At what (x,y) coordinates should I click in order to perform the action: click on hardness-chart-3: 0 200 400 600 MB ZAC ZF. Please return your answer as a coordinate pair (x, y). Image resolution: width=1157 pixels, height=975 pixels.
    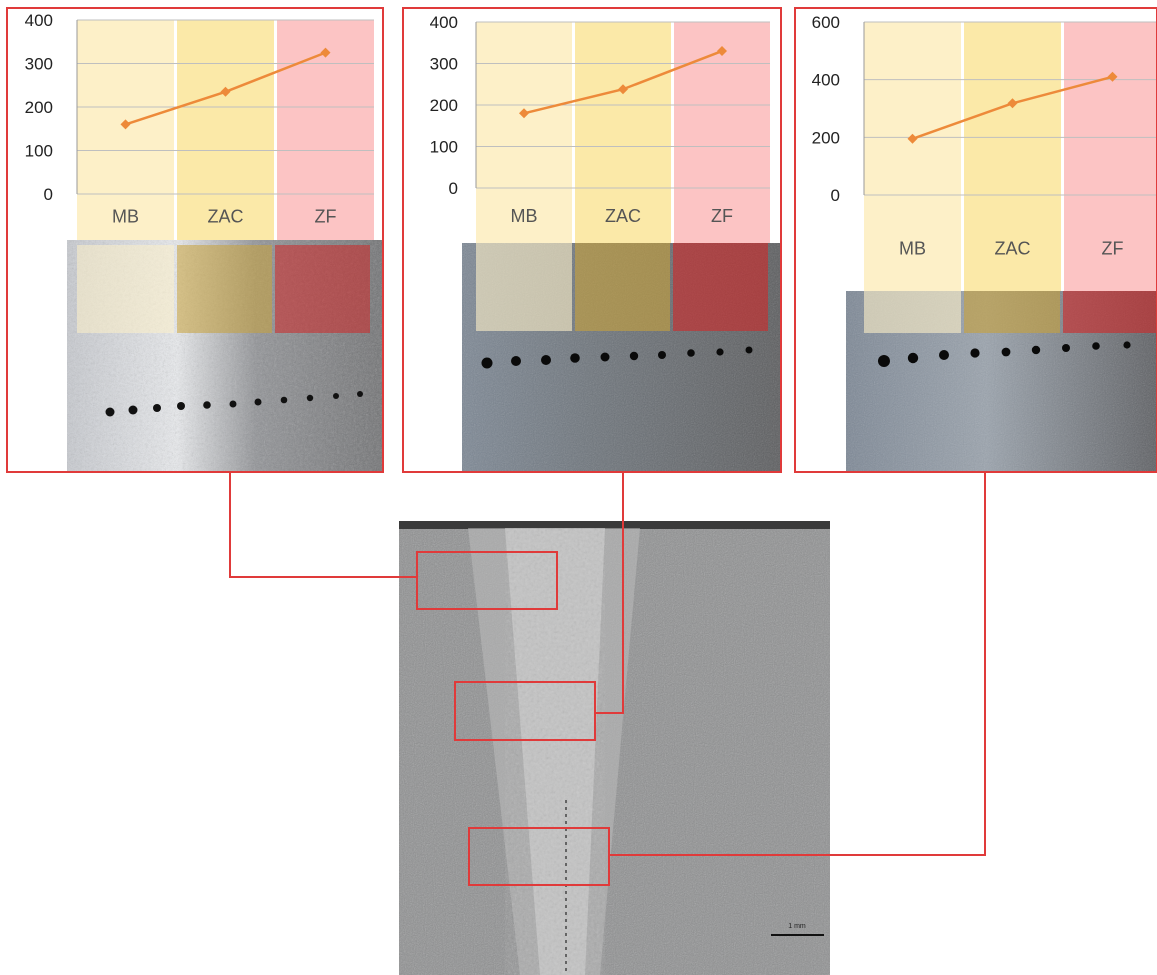
    Looking at the image, I should click on (984, 152).